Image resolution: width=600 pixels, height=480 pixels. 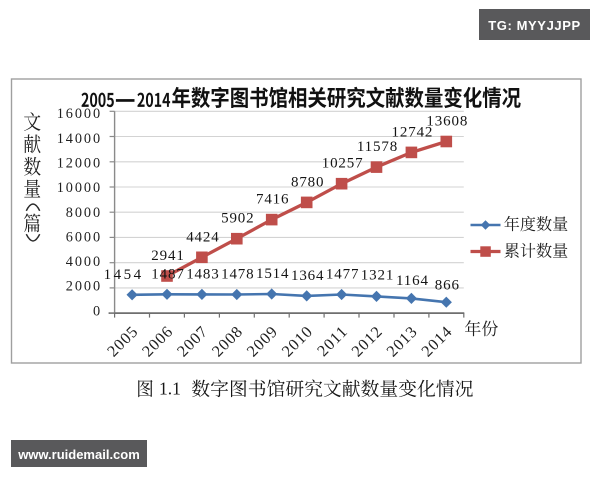 What do you see at coordinates (97, 311) in the screenshot?
I see `svg-text: 0` at bounding box center [97, 311].